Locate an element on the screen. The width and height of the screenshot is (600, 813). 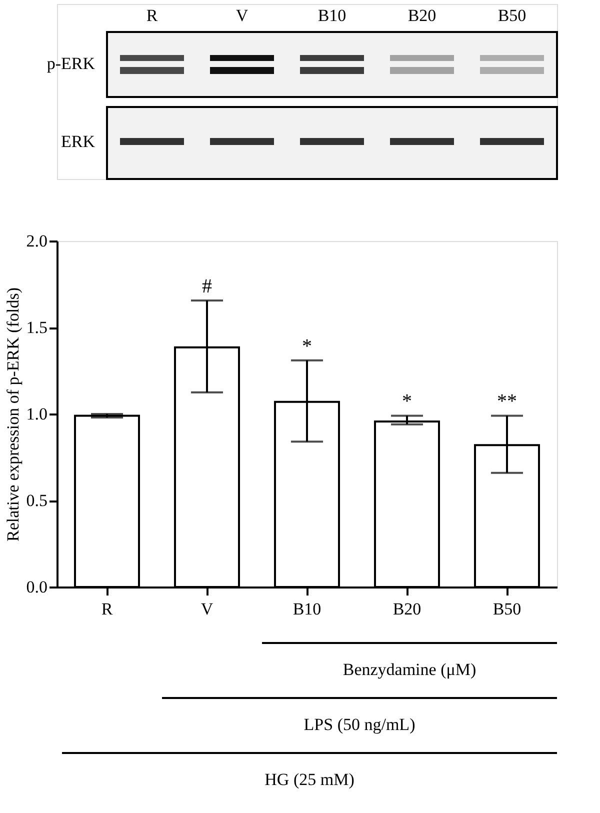
text: HG (25 mM) is located at coordinates (309, 779).